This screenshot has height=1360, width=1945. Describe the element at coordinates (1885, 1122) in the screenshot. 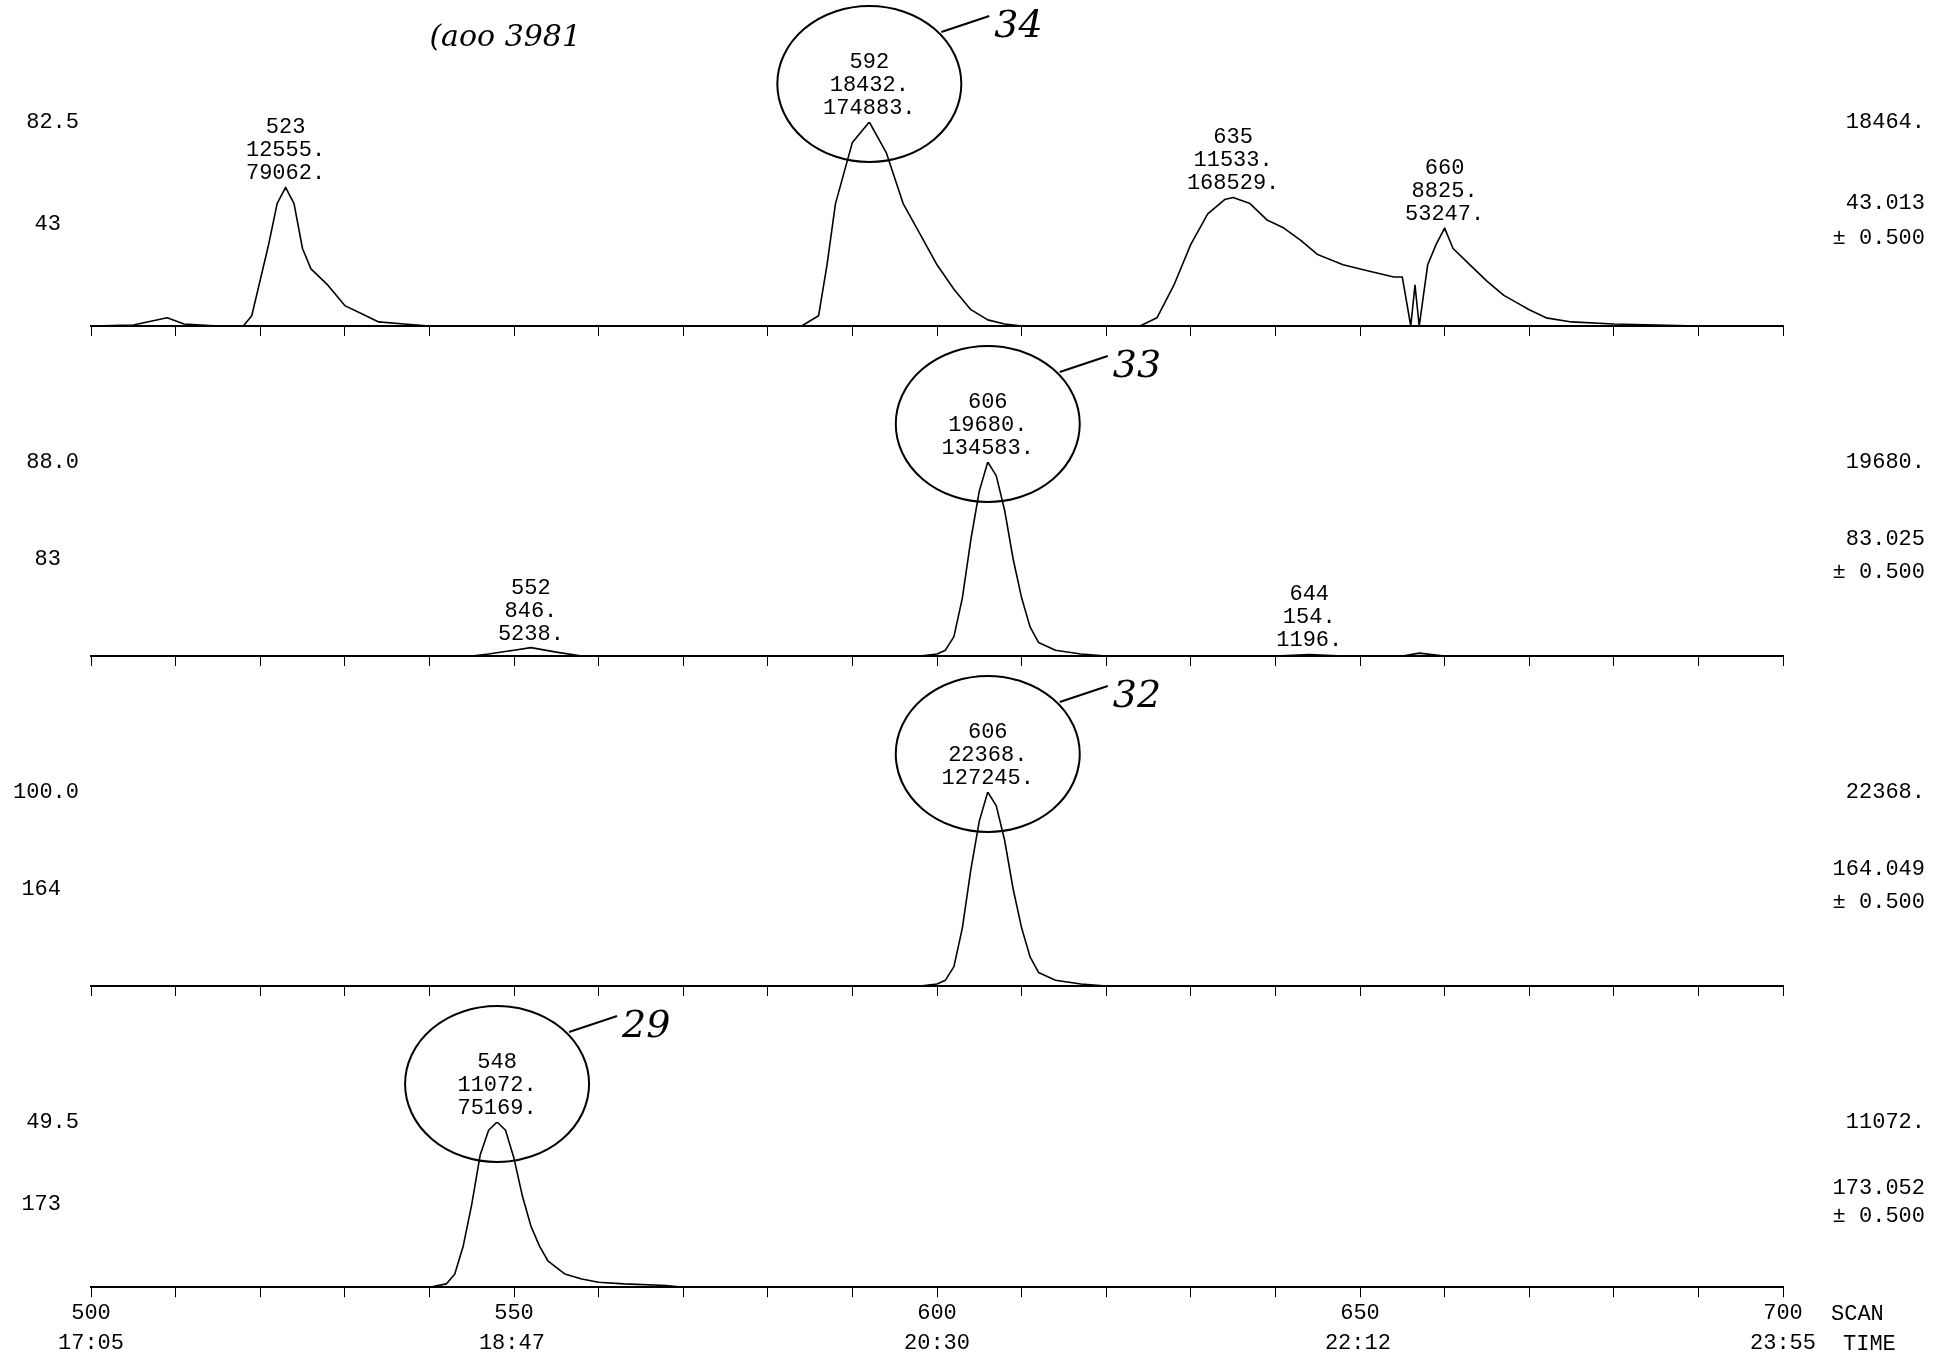

I see `text: 11072.` at that location.